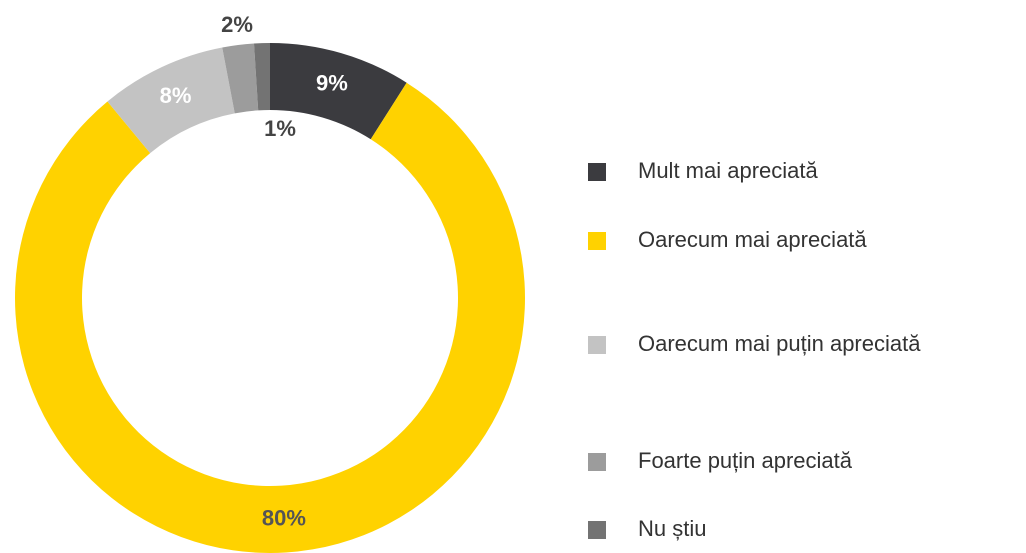  What do you see at coordinates (332, 83) in the screenshot?
I see `value-label: 9%` at bounding box center [332, 83].